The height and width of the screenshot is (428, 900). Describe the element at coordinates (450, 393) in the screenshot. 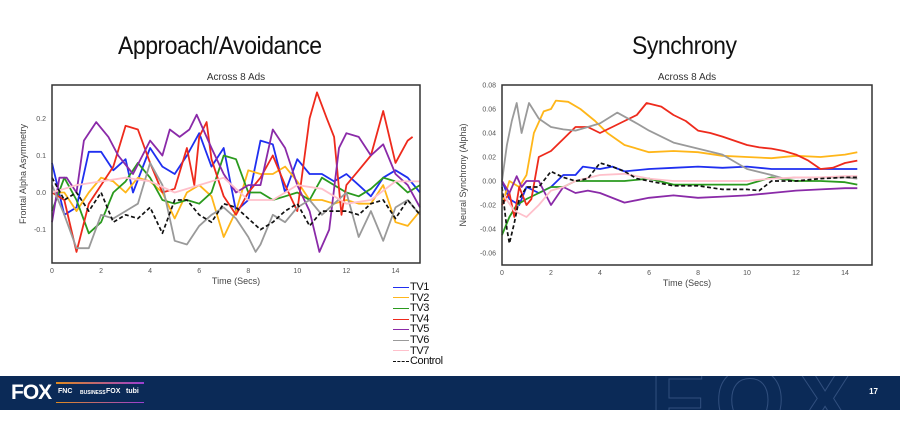

I see `footer-bar: FOX FOX FNC BUSINESS FOX tubi 17` at that location.